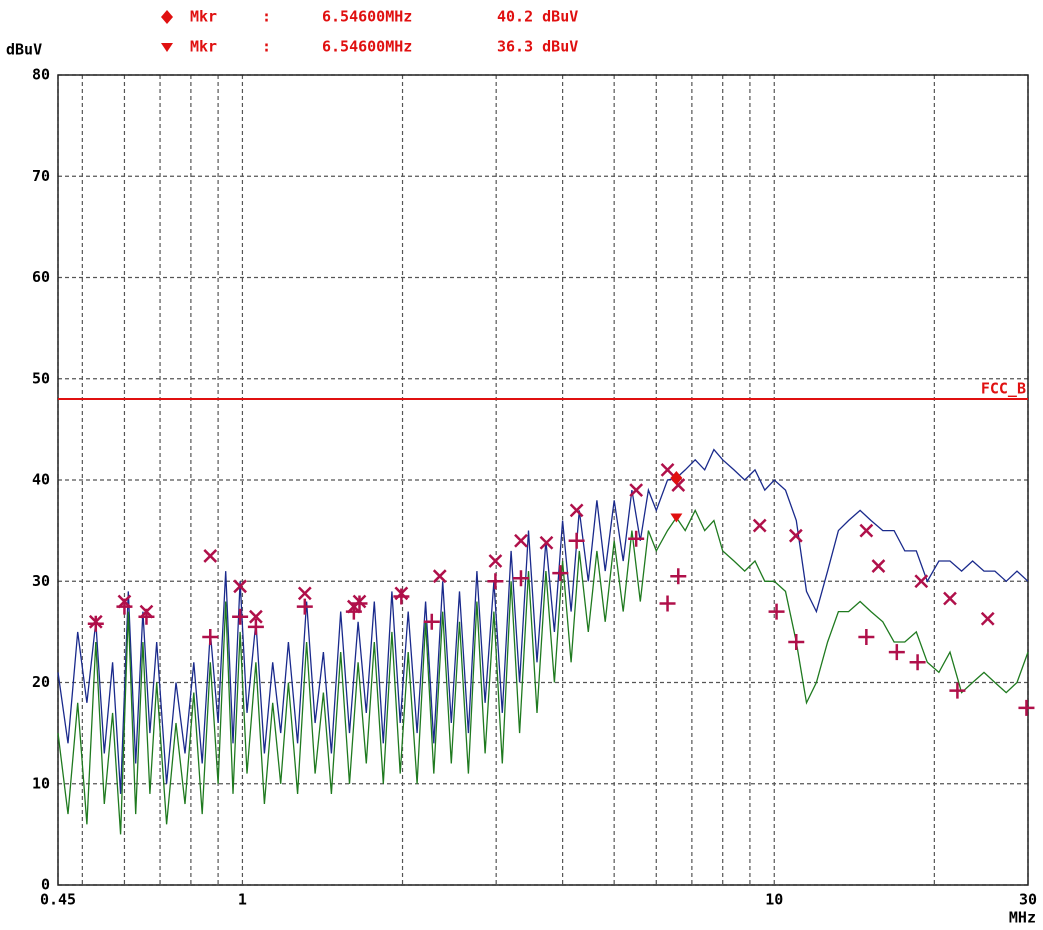 The image size is (1043, 930). What do you see at coordinates (242, 900) in the screenshot?
I see `x-tick-label: 1` at bounding box center [242, 900].